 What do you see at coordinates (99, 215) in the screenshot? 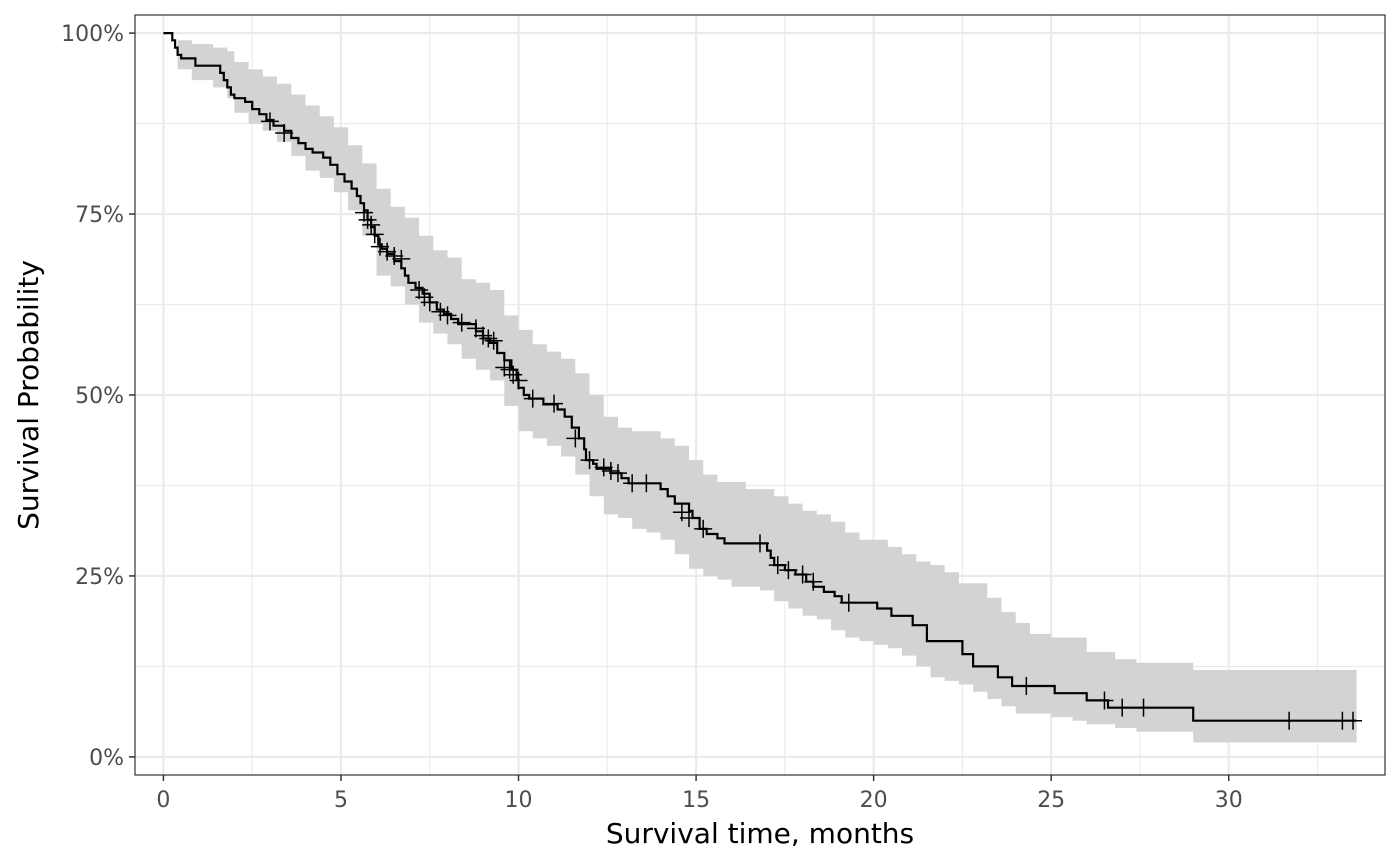
I see `y-tick-label: 75%` at bounding box center [99, 215].